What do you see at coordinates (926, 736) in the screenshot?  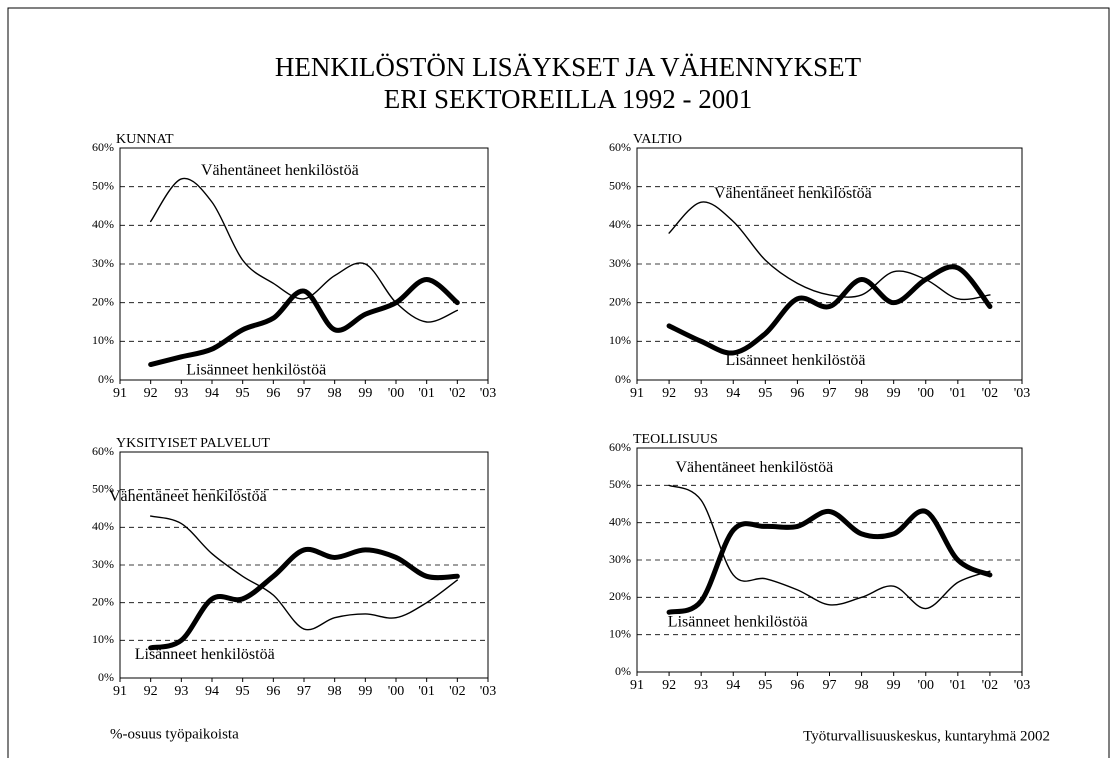 I see `footnote-right: Työturvallisuuskeskus, kuntaryhmä 2002` at bounding box center [926, 736].